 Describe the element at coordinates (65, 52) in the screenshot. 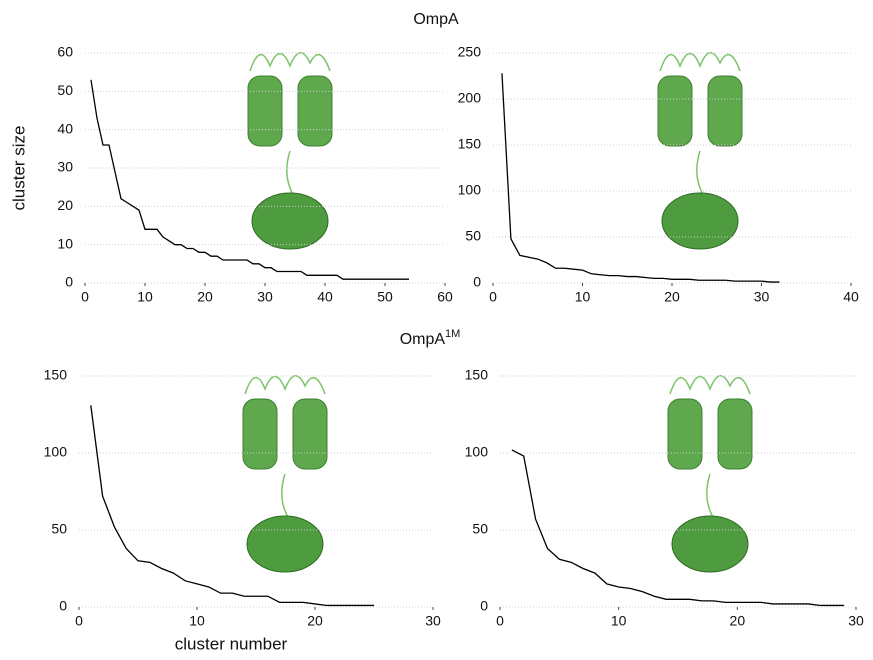

I see `y-tick-label: 60` at that location.